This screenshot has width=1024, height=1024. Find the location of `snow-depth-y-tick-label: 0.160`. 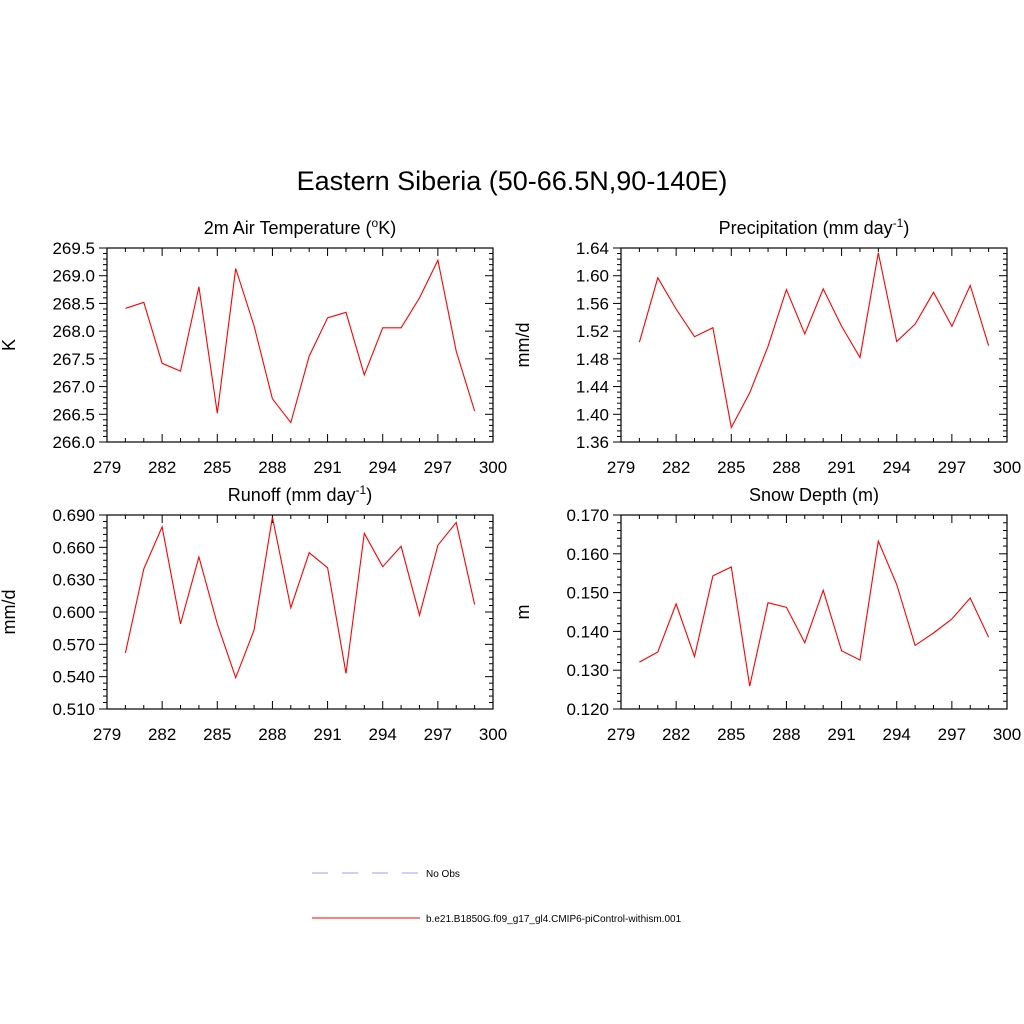

snow-depth-y-tick-label: 0.160 is located at coordinates (587, 554).